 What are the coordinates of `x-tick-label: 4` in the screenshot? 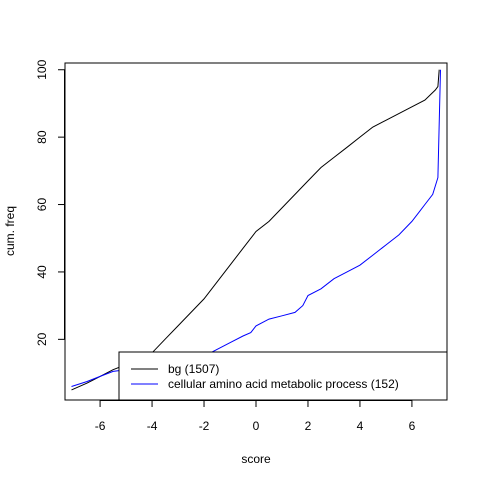 It's located at (360, 426).